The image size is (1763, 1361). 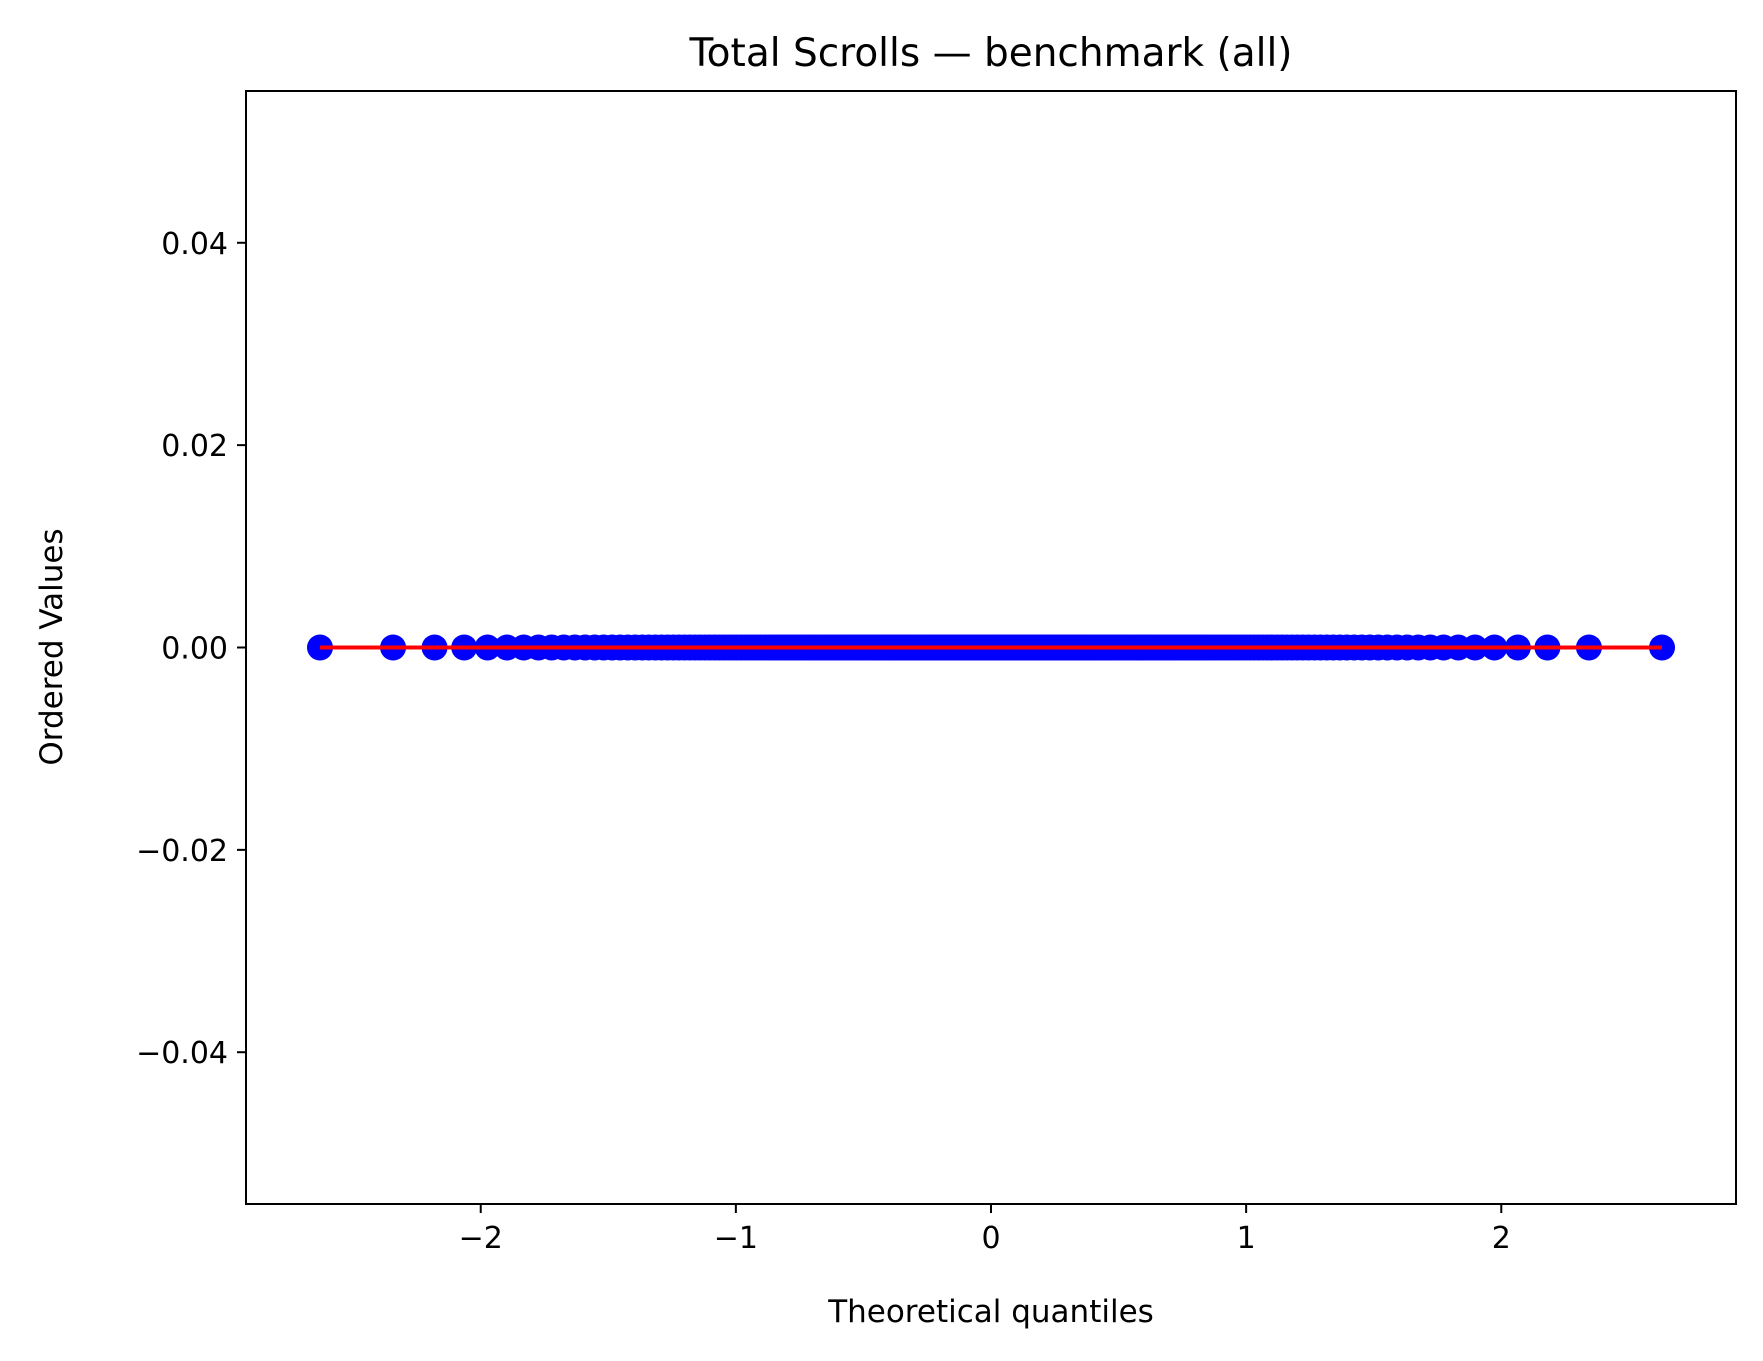 What do you see at coordinates (182, 851) in the screenshot?
I see `y-tick-label: −0.02` at bounding box center [182, 851].